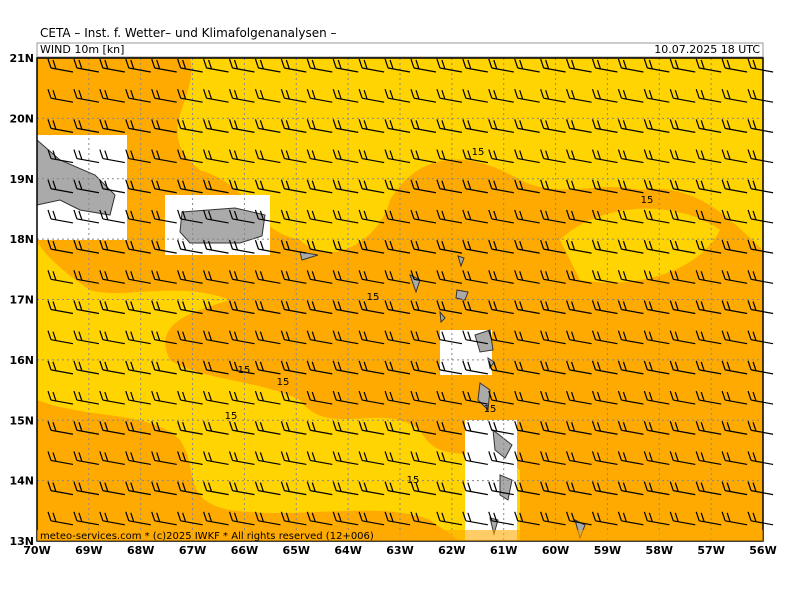 Image resolution: width=800 pixels, height=604 pixels. I want to click on lon-label: 62W, so click(451, 550).